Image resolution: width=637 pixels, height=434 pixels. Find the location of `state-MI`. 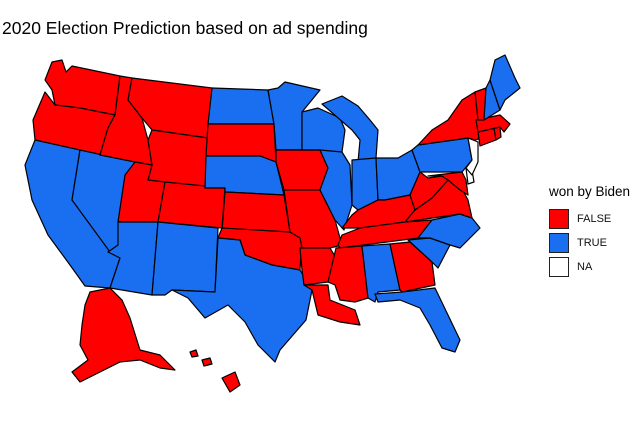

state-MI is located at coordinates (350, 129).